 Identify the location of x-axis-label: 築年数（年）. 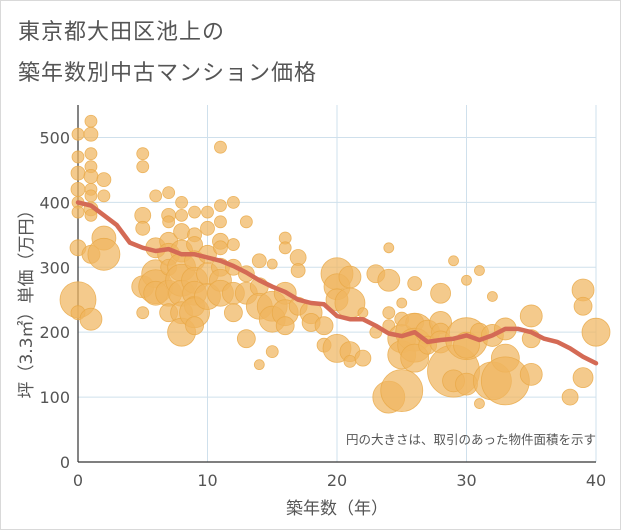
(337, 509).